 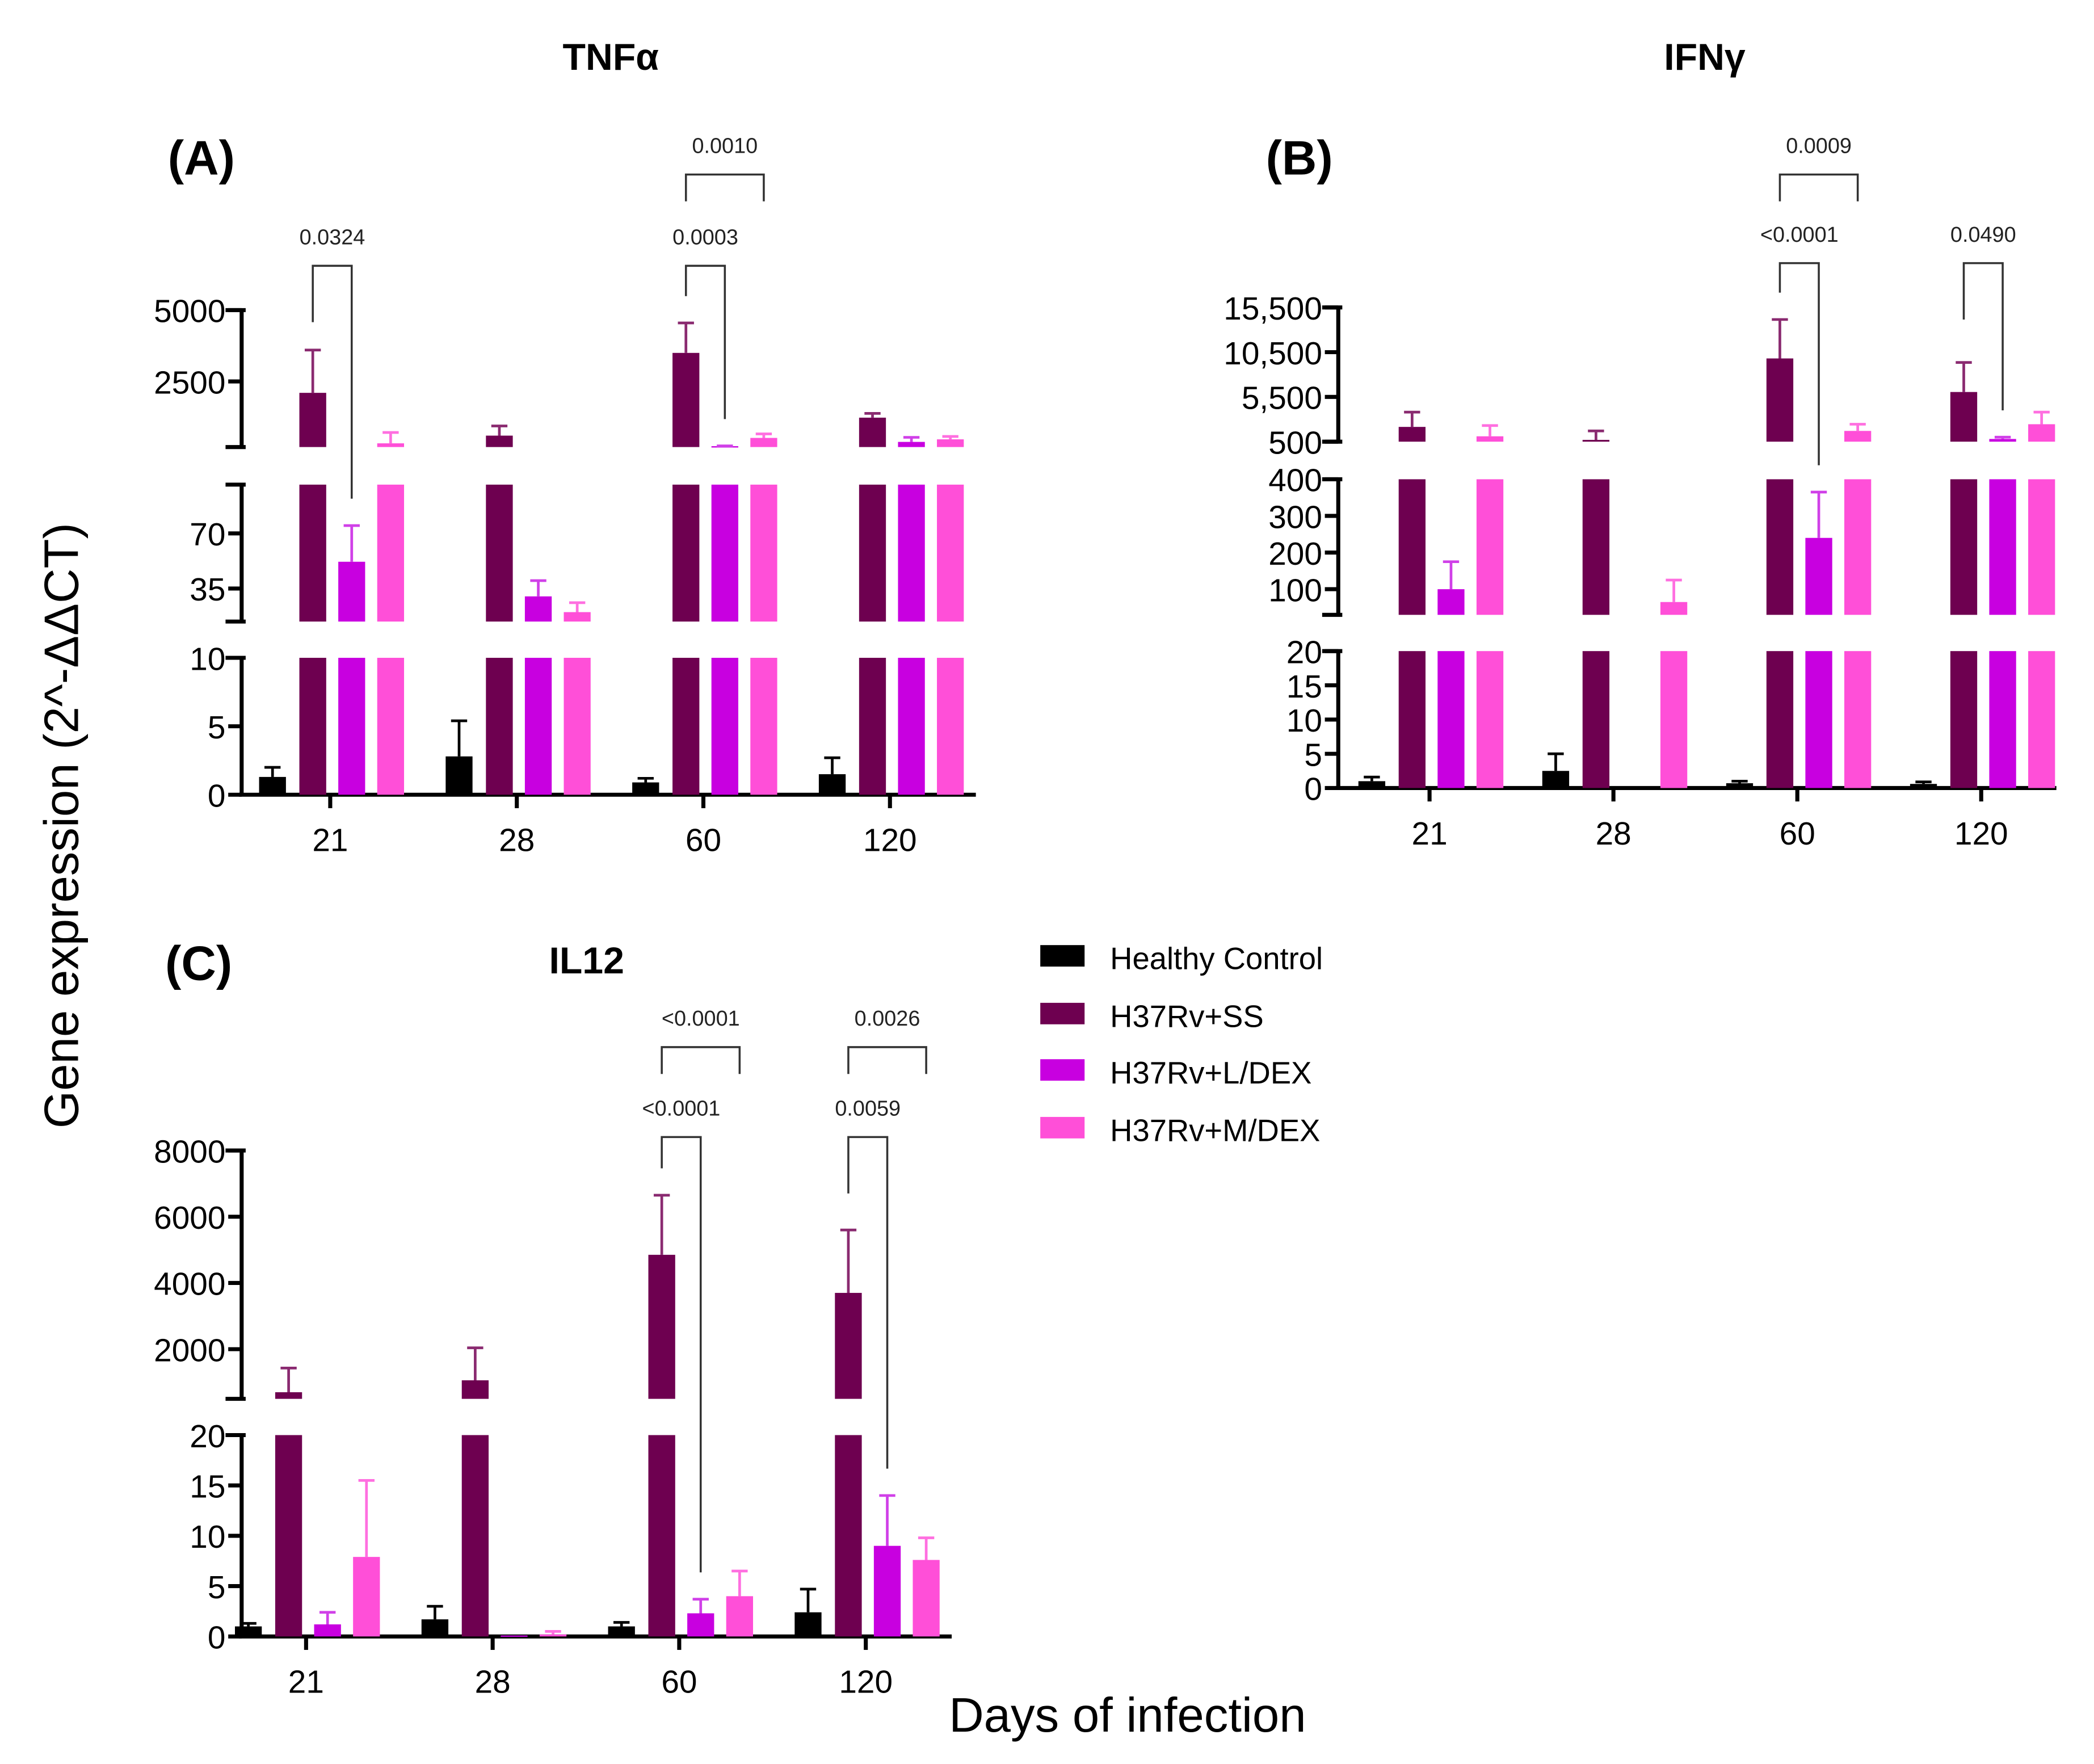 I want to click on legend-label: H37Rv+L/DEX, so click(x=1210, y=1073).